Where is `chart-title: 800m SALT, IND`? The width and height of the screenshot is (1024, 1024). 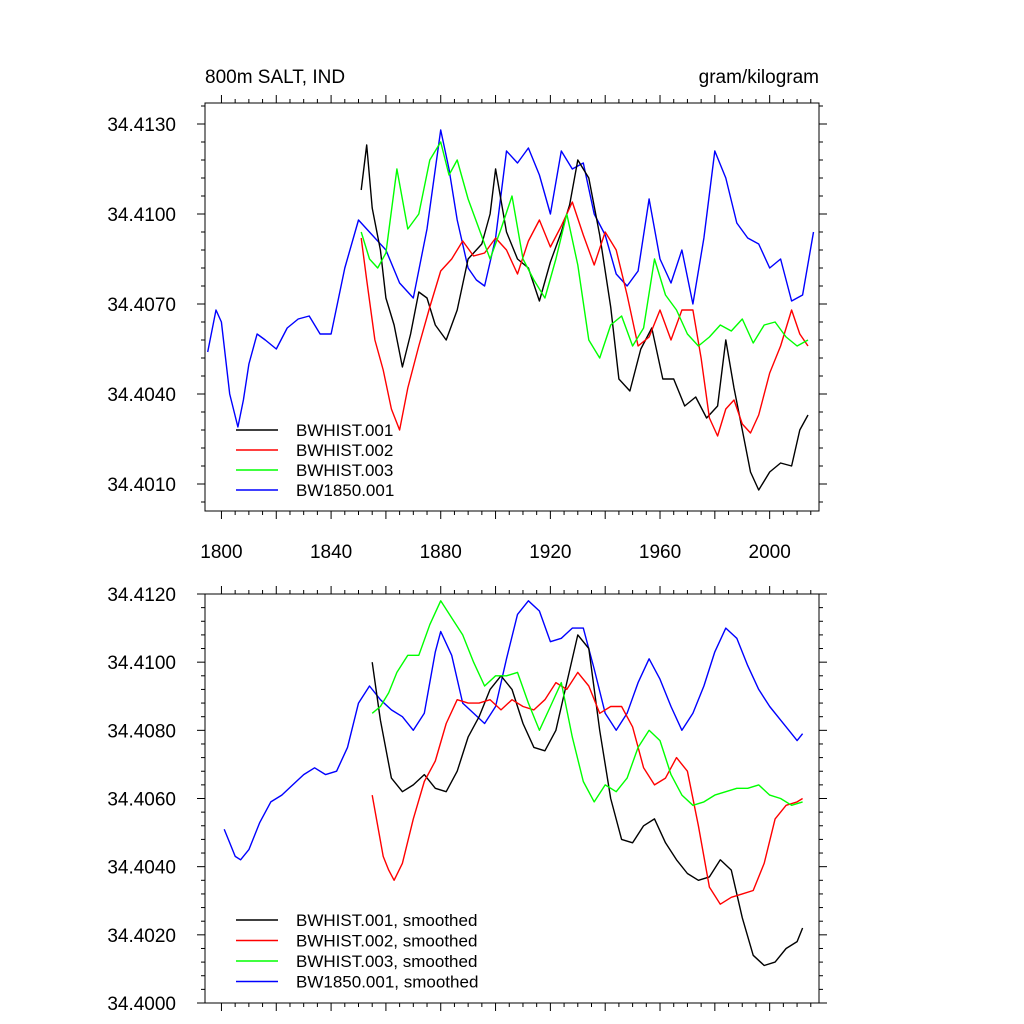 chart-title: 800m SALT, IND is located at coordinates (275, 77).